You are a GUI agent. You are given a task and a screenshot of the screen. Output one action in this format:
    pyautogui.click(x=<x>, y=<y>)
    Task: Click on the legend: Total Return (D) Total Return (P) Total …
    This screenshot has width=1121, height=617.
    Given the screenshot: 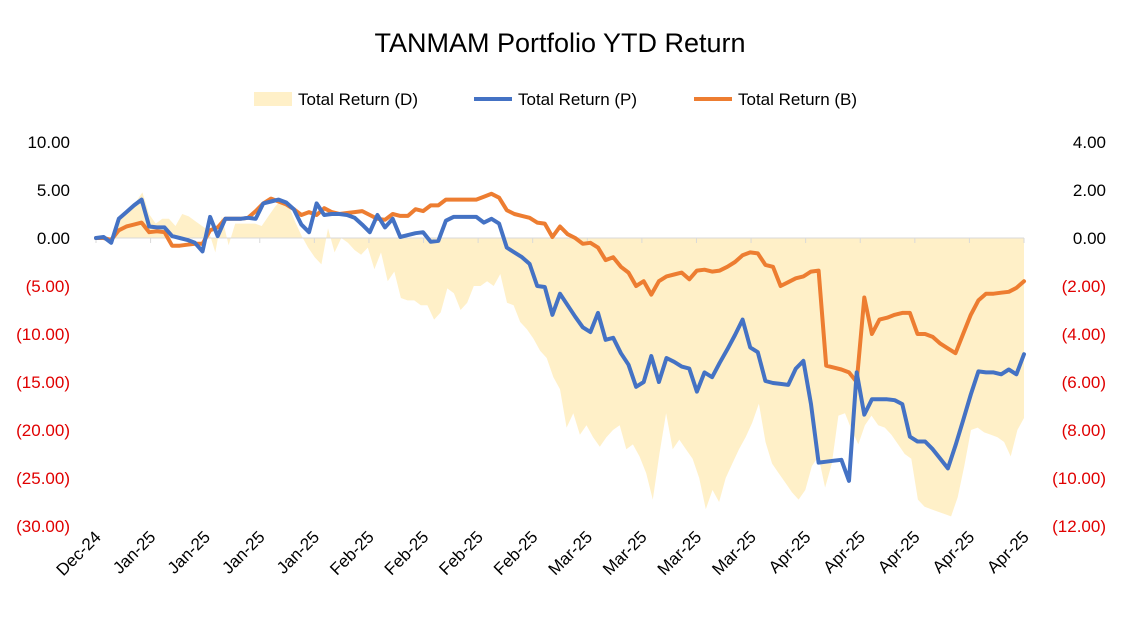 What is the action you would take?
    pyautogui.click(x=555, y=99)
    